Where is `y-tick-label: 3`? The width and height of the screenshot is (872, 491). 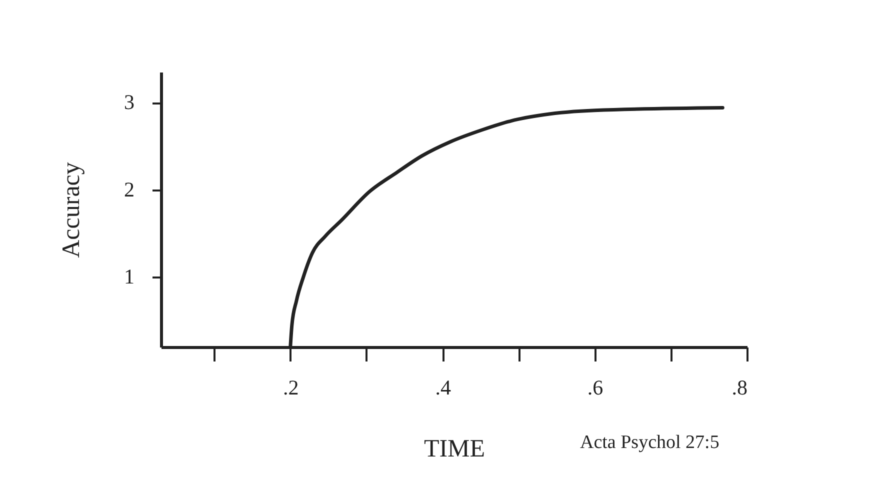
y-tick-label: 3 is located at coordinates (129, 102).